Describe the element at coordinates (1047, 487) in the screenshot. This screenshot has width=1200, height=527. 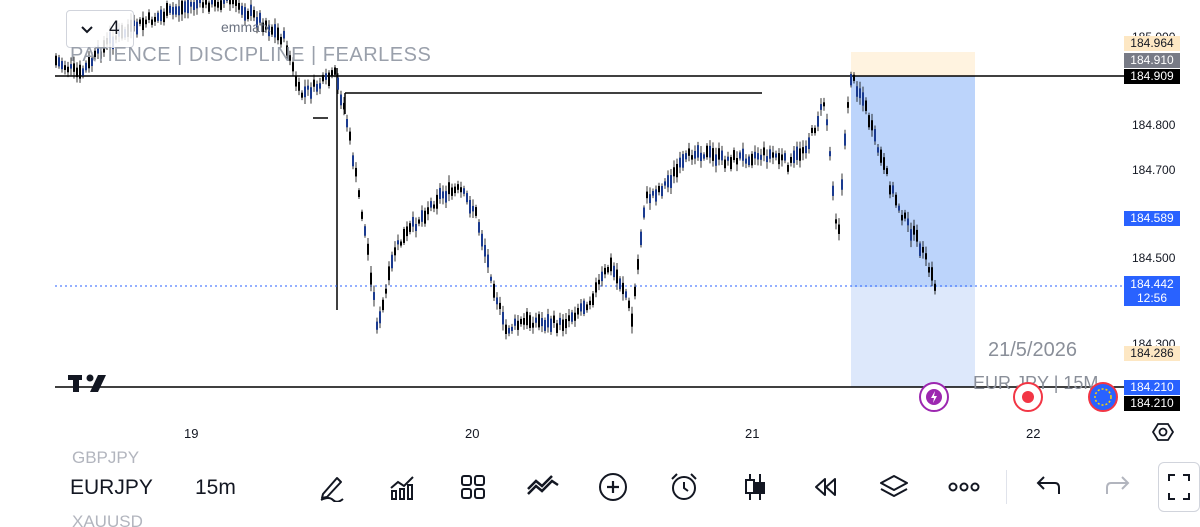
I see `undo-button` at that location.